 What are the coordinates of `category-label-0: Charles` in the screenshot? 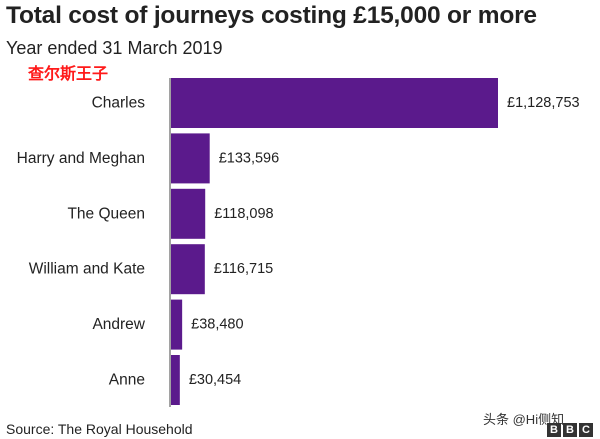 It's located at (119, 103).